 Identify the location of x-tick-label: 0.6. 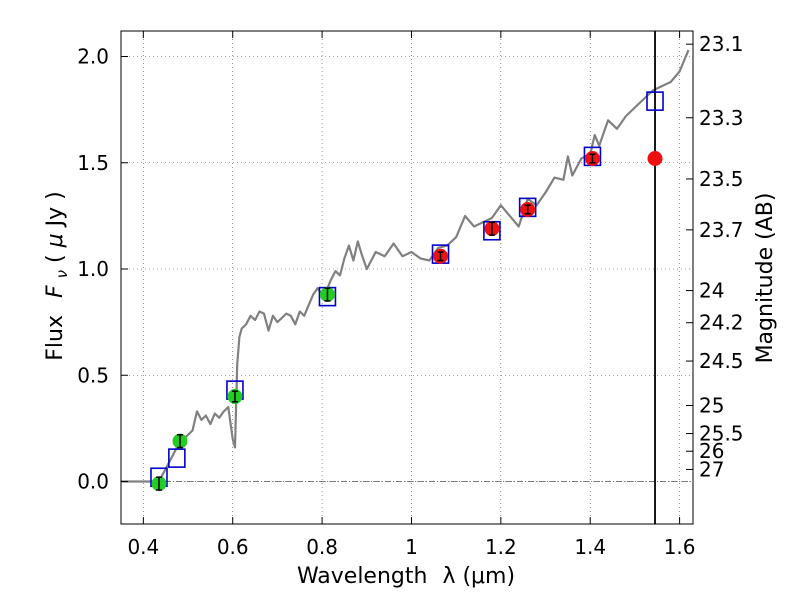
(233, 547).